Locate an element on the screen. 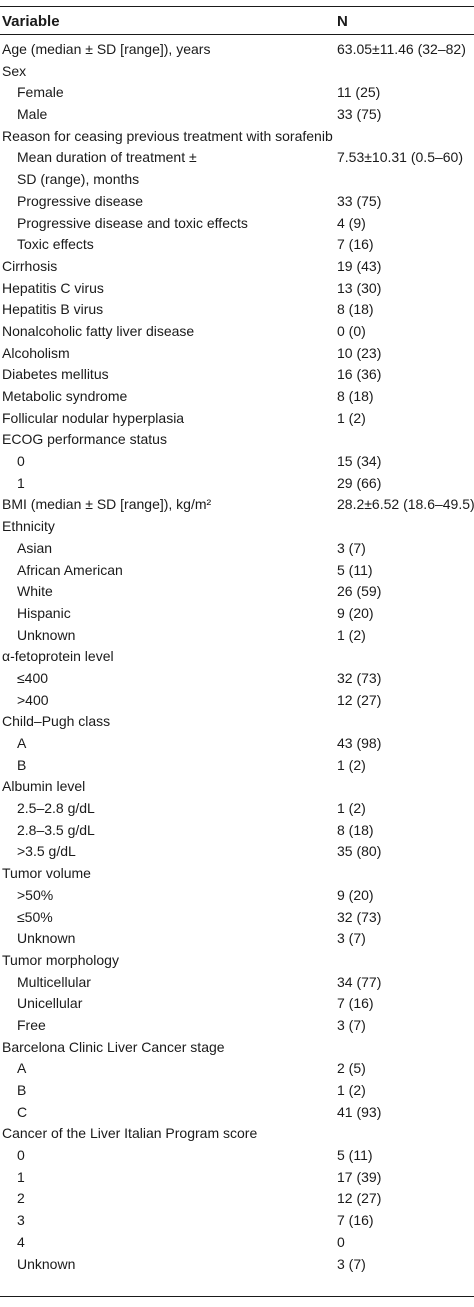 The height and width of the screenshot is (1307, 474). table-row: 2 12 (27) is located at coordinates (237, 1199).